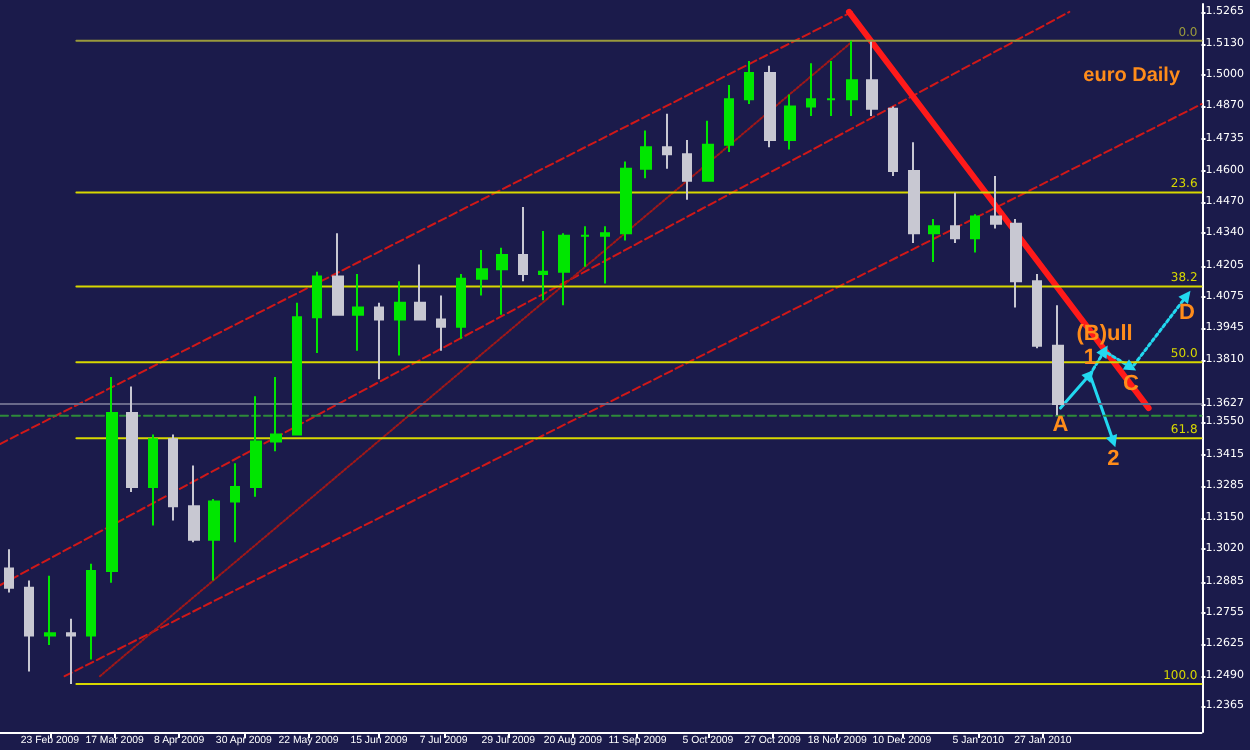 The width and height of the screenshot is (1250, 750). I want to click on annotation: 2, so click(1113, 458).